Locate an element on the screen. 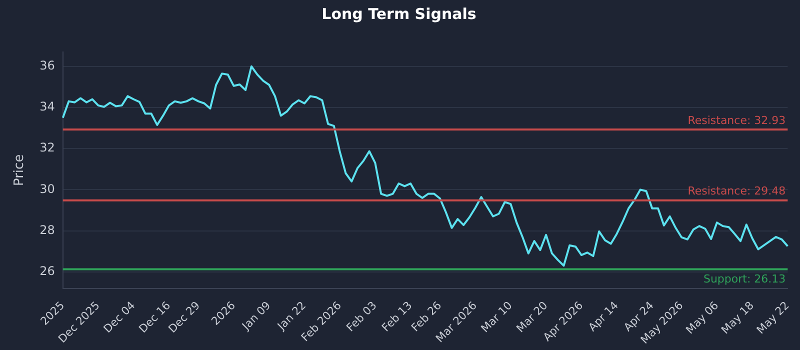 This screenshot has height=350, width=800. y-tick-label: 36 is located at coordinates (47, 65).